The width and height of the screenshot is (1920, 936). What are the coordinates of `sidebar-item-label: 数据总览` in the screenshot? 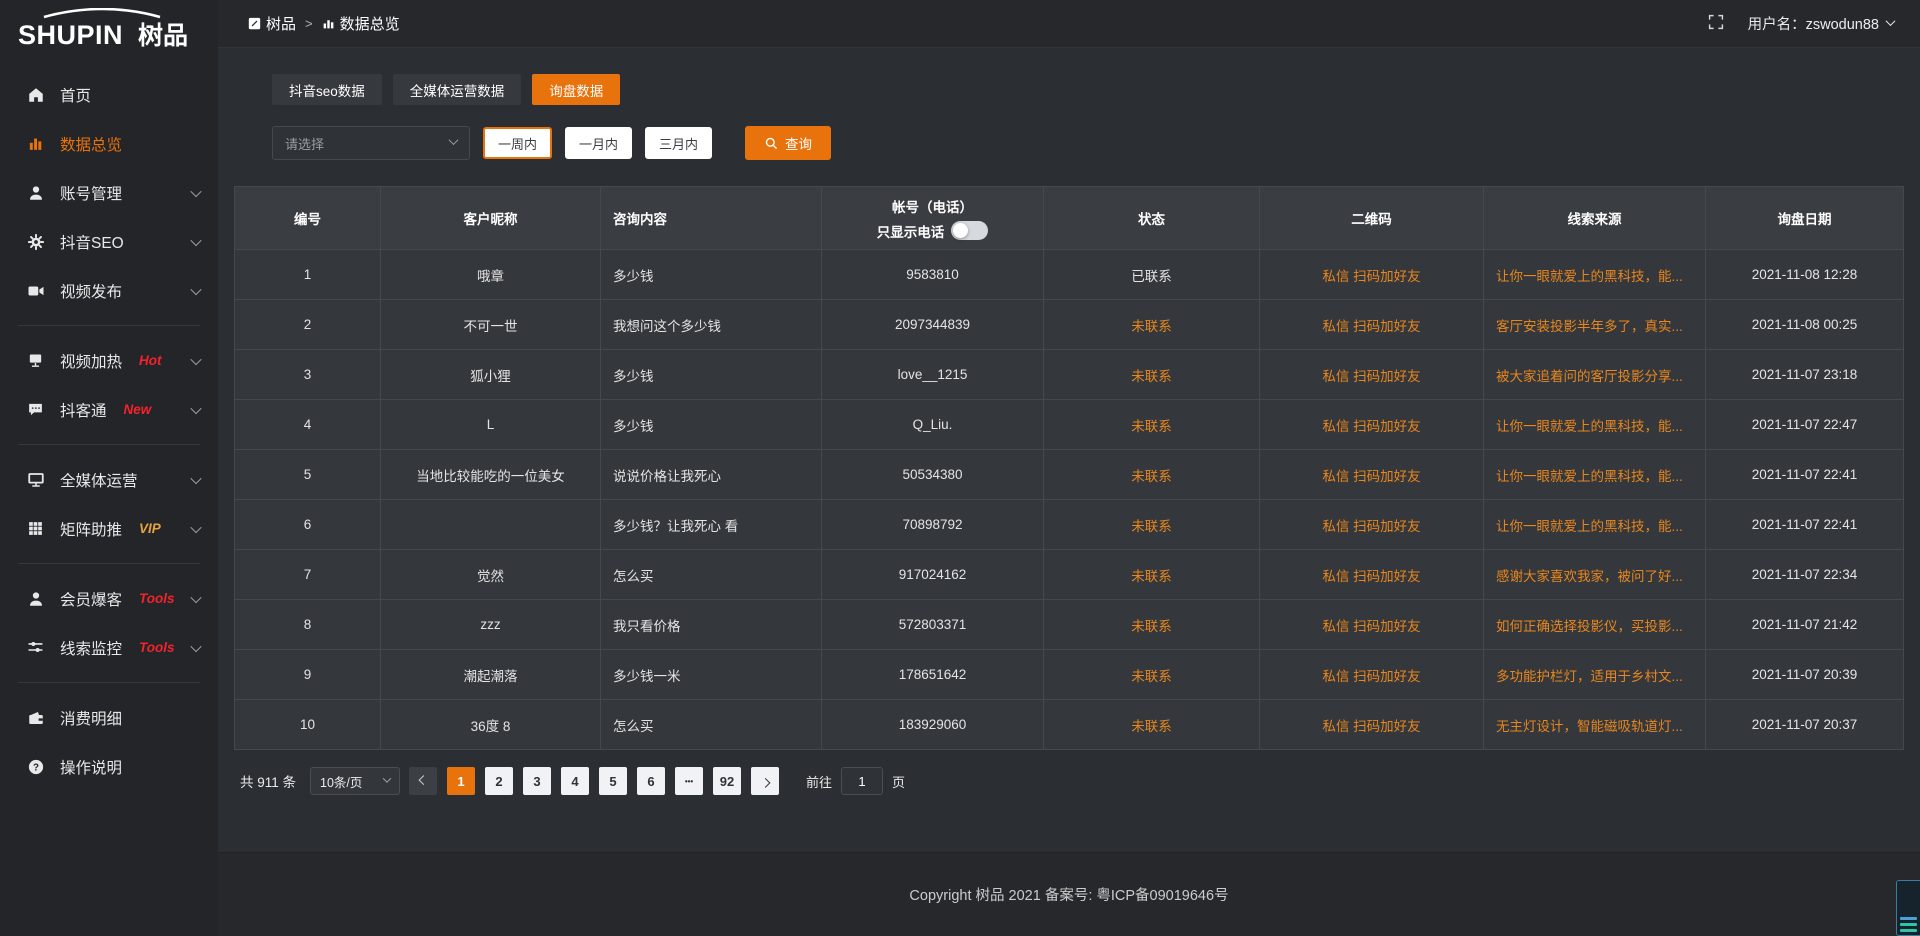 It's located at (91, 145).